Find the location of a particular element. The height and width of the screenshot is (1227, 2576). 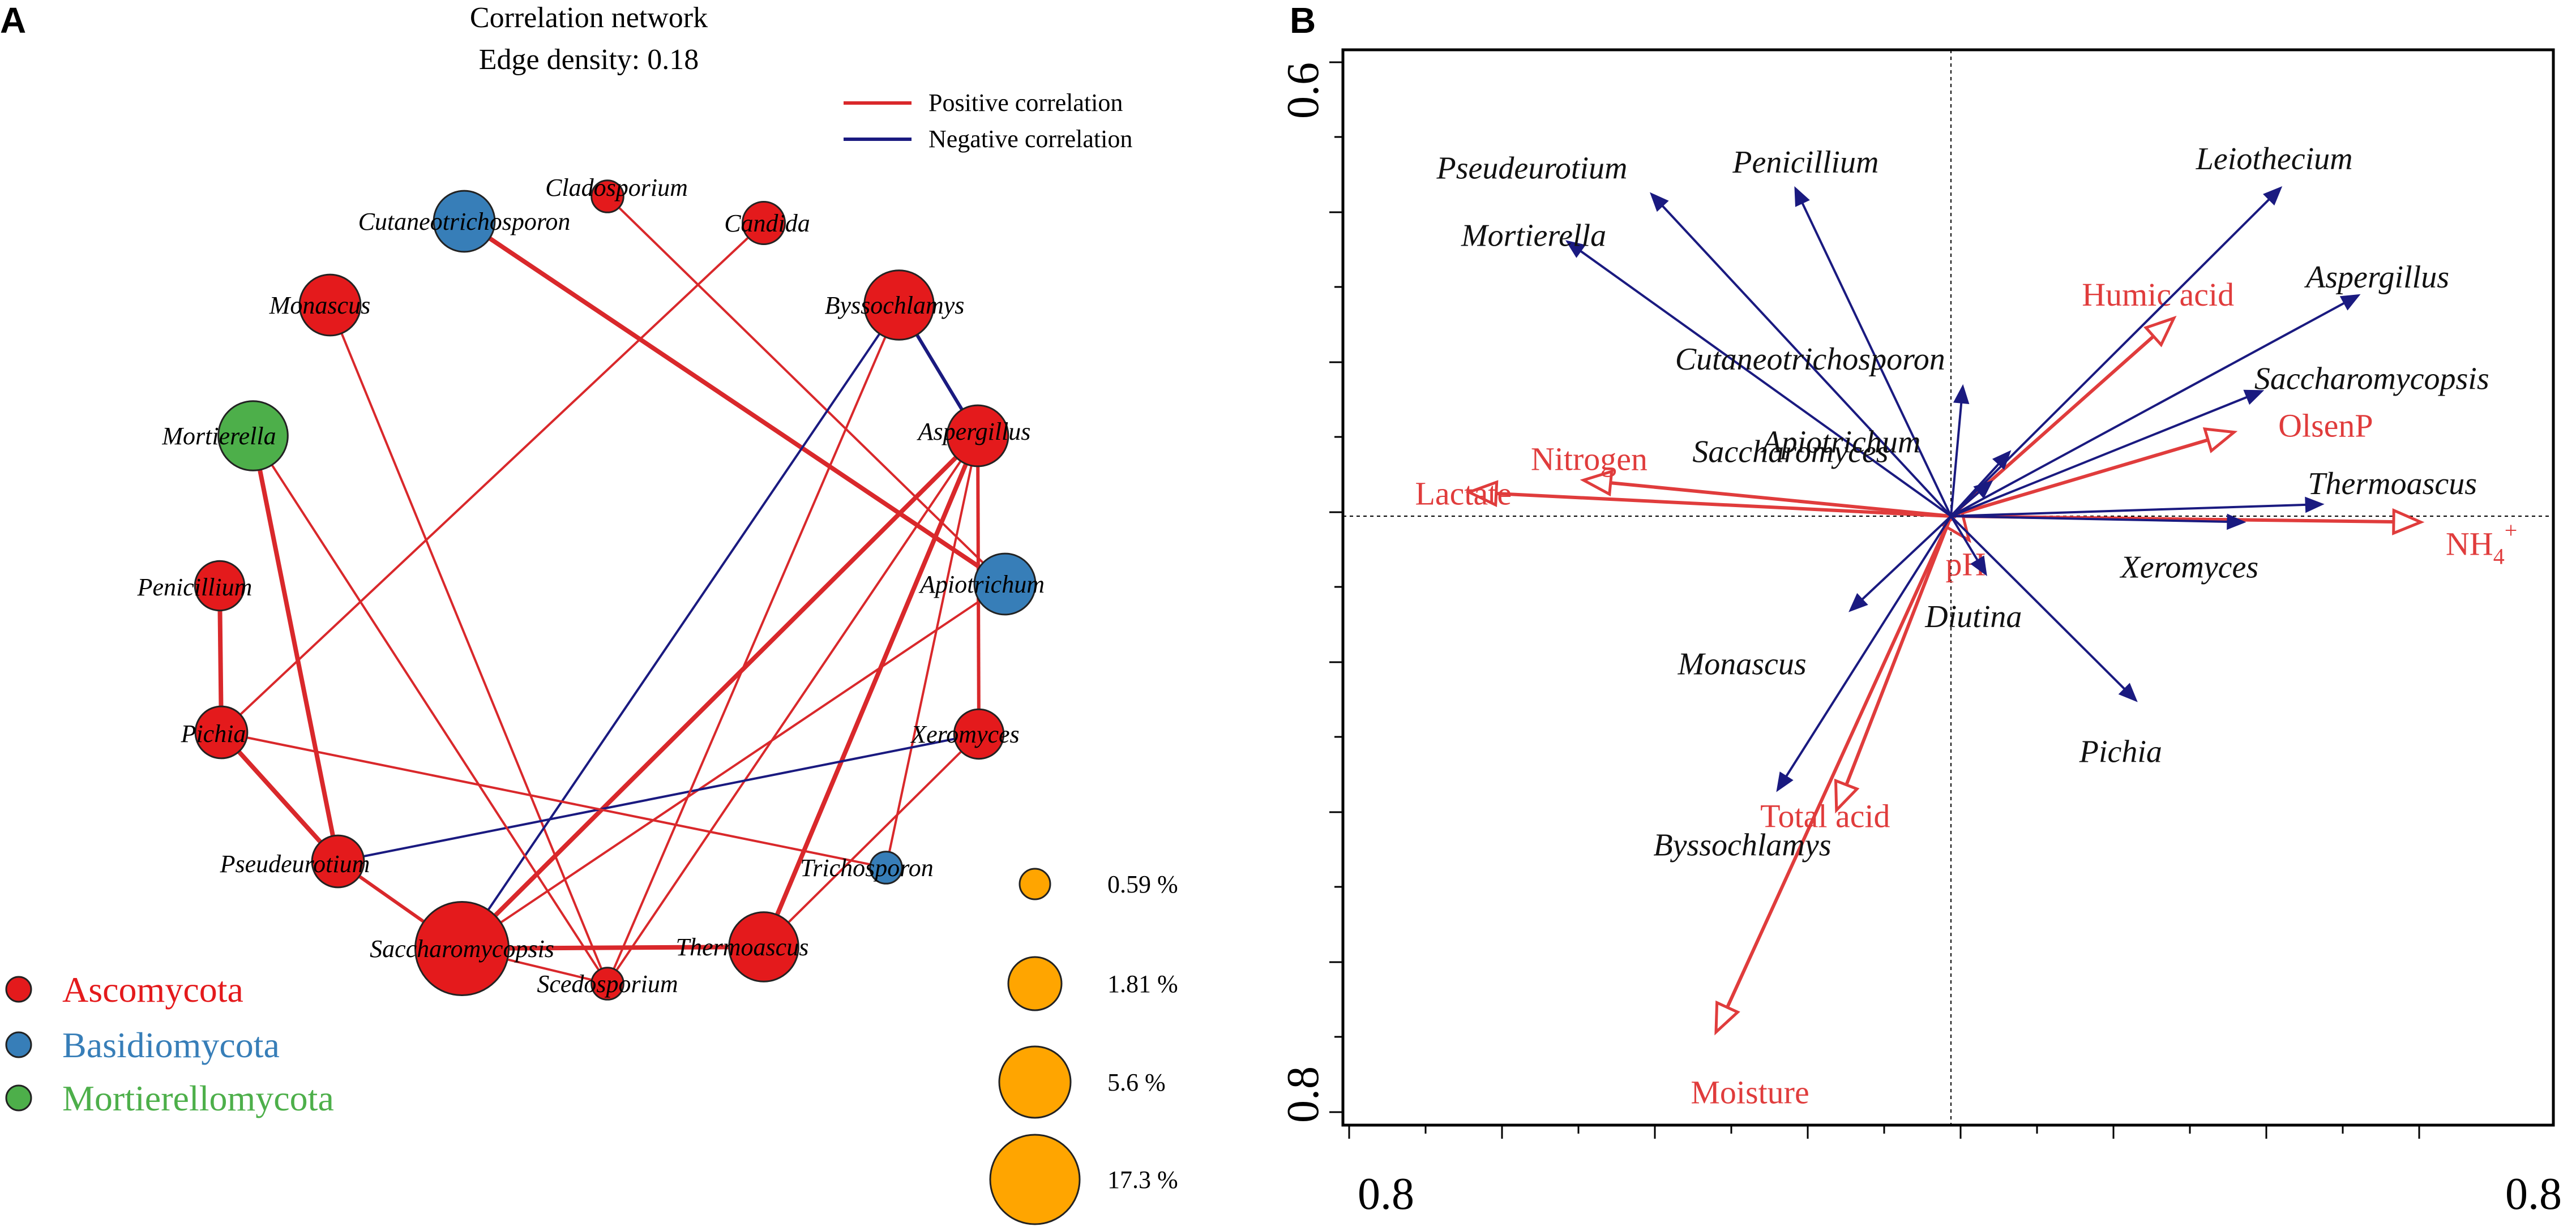

species-vector-cutaneotrichosporon-label: Cutaneotrichosporon is located at coordinates (1810, 359).